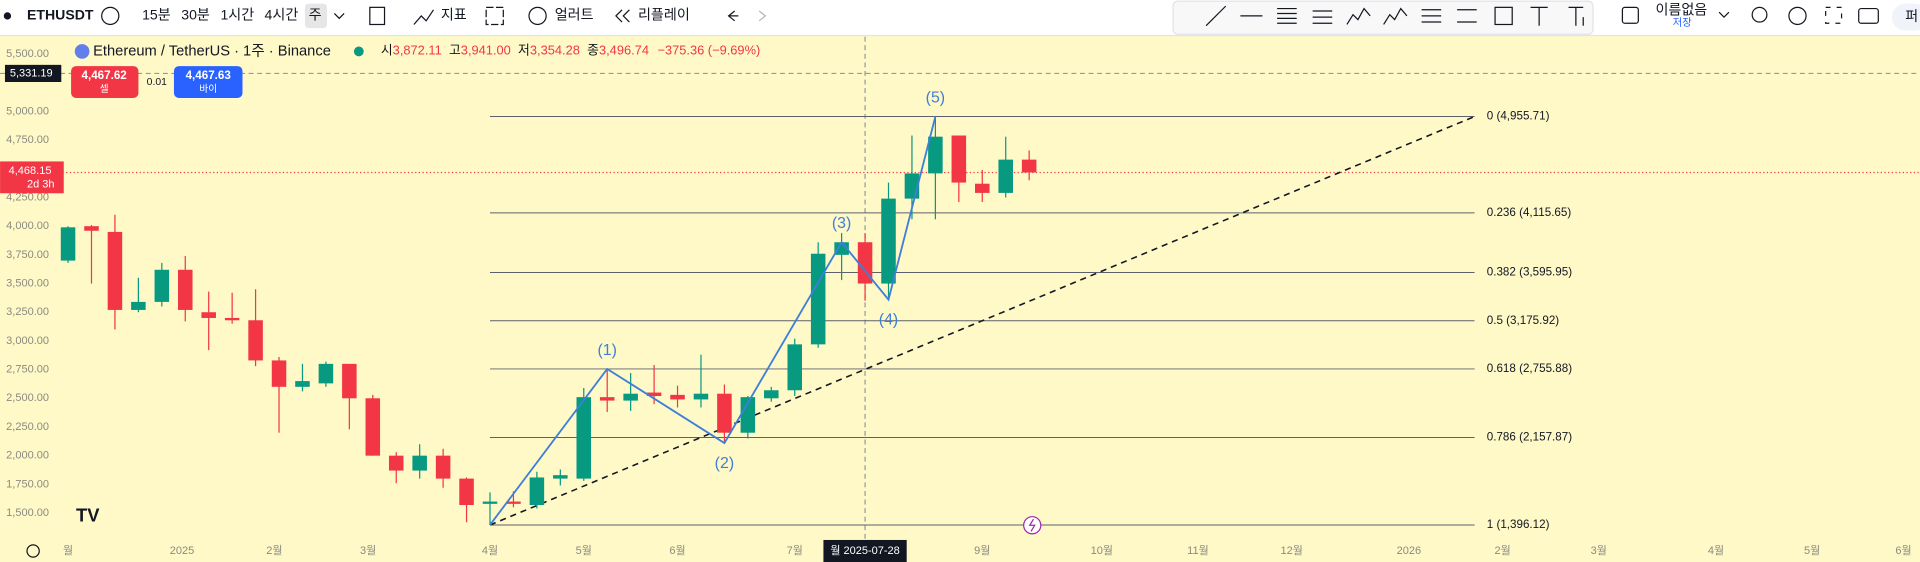  What do you see at coordinates (339, 16) in the screenshot?
I see `interval-menu` at bounding box center [339, 16].